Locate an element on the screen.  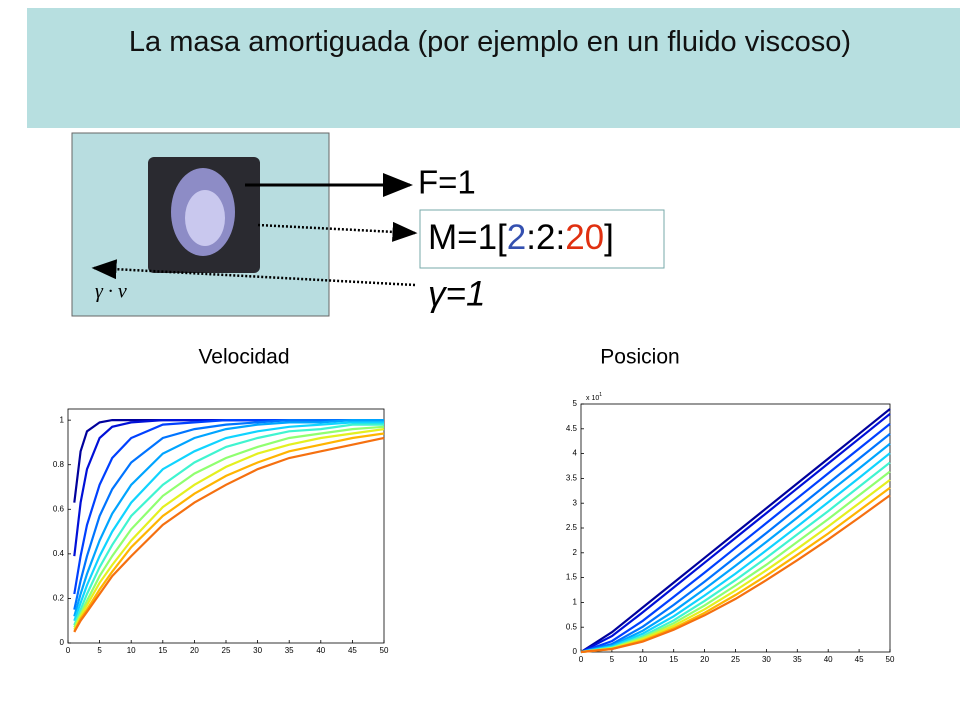
plot-frame is located at coordinates (735, 528).